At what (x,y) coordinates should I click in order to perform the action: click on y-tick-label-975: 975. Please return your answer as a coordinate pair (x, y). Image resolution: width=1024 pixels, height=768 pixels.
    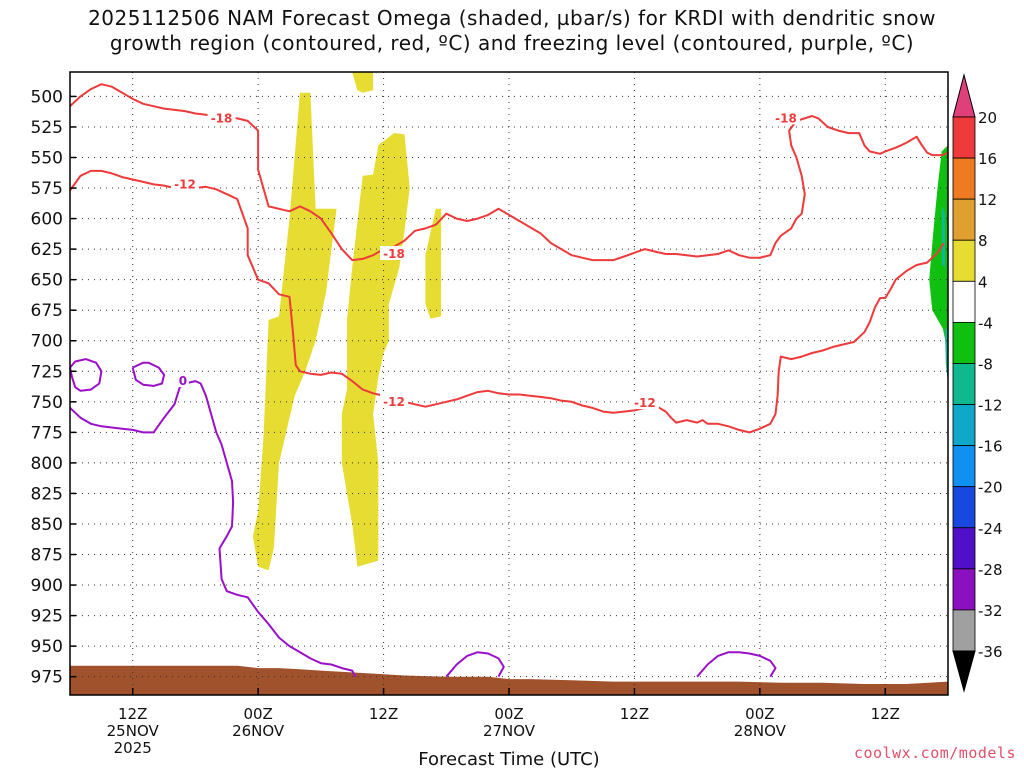
    Looking at the image, I should click on (47, 678).